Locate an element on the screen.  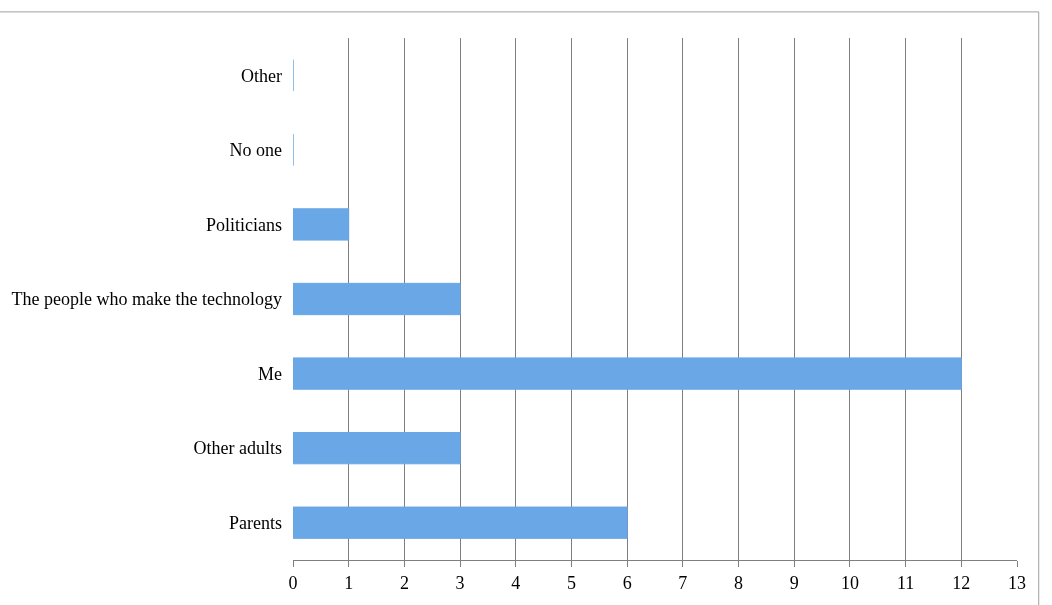
y-tick-label: Me is located at coordinates (270, 373).